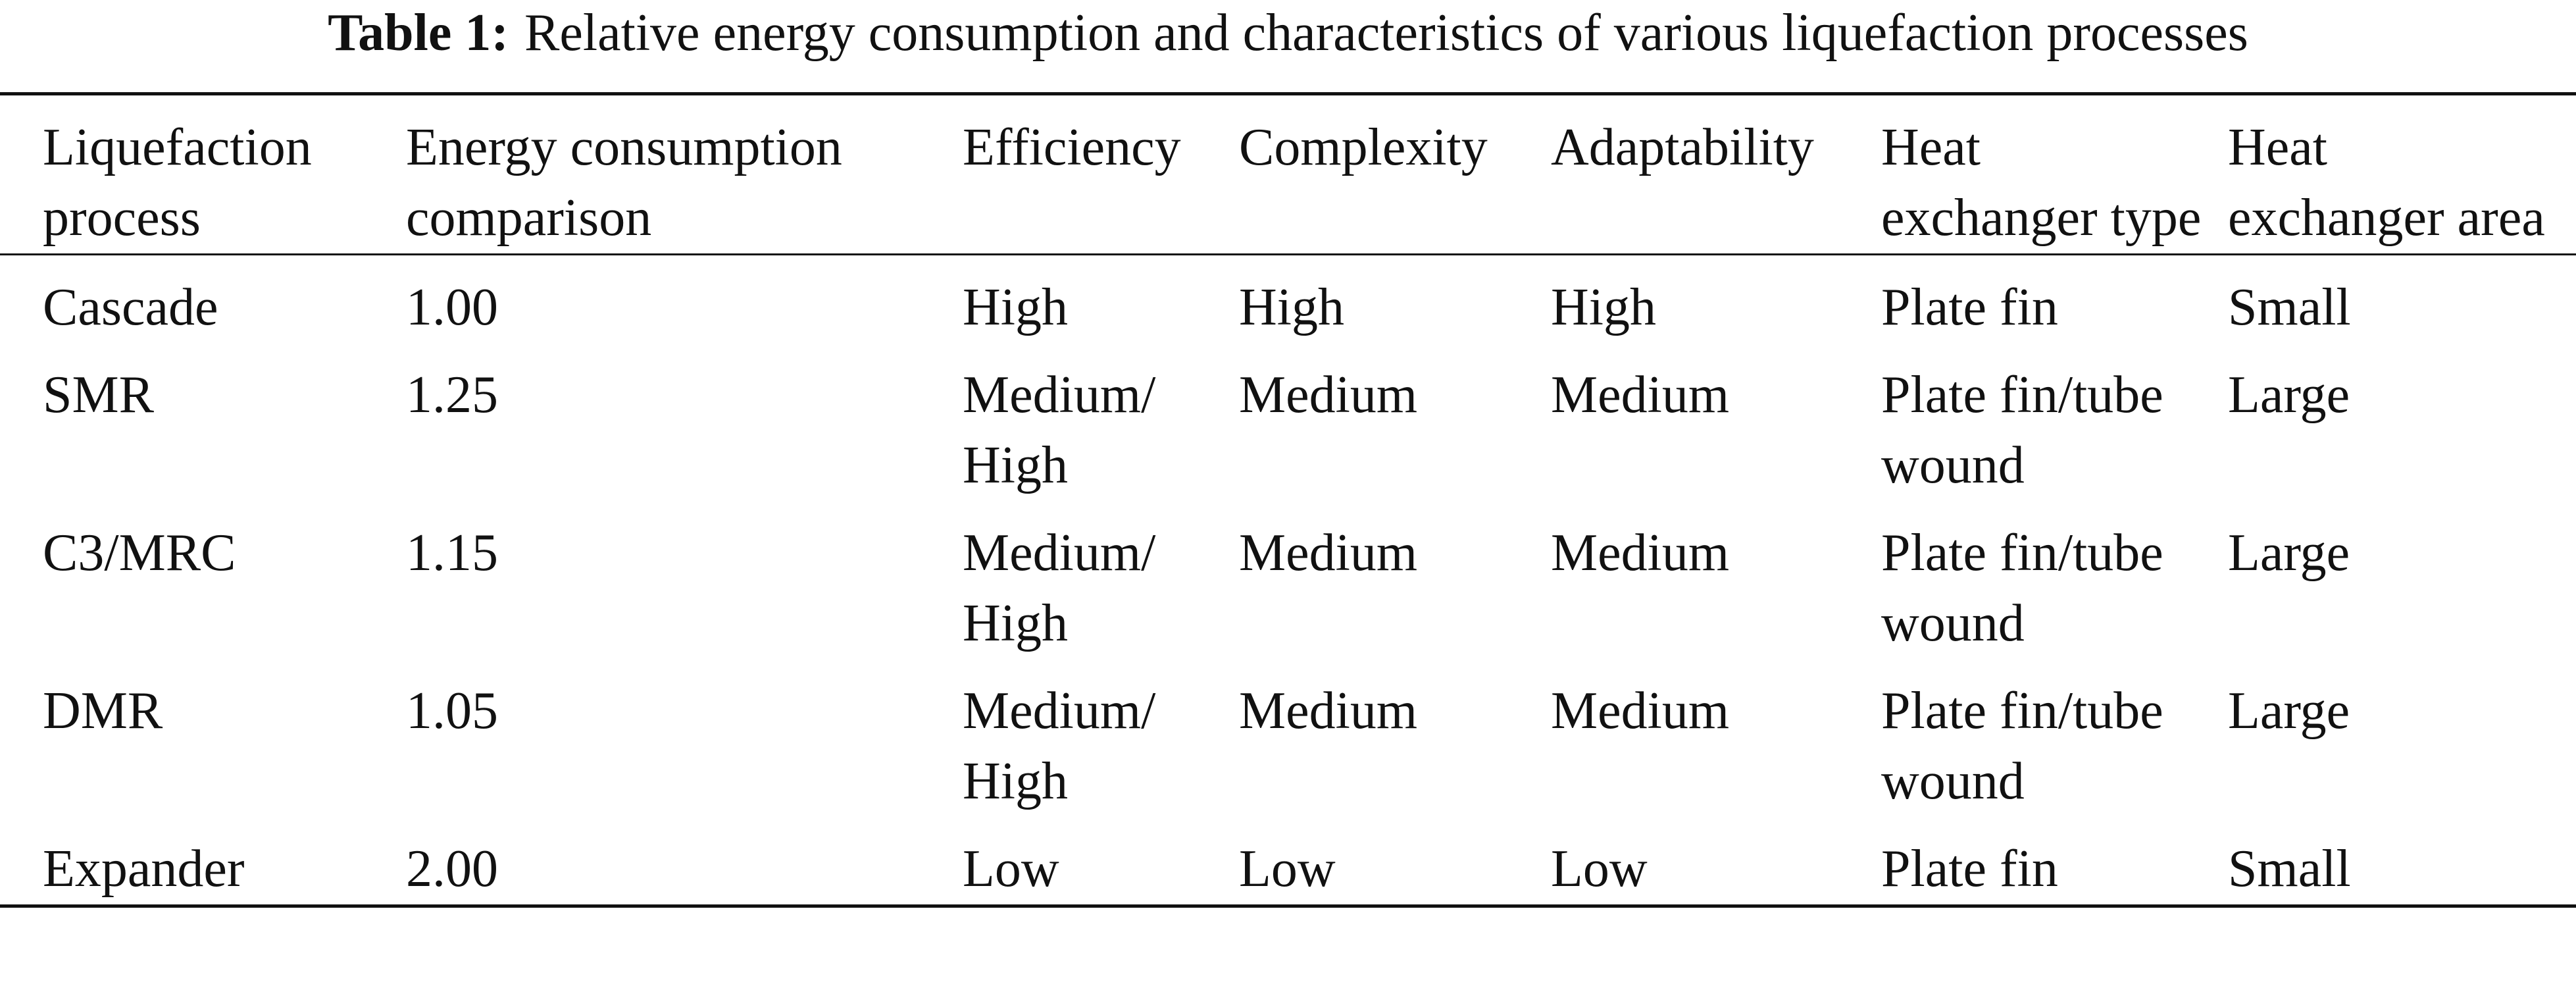 This screenshot has width=2576, height=990. I want to click on table-cell: 1.05, so click(452, 711).